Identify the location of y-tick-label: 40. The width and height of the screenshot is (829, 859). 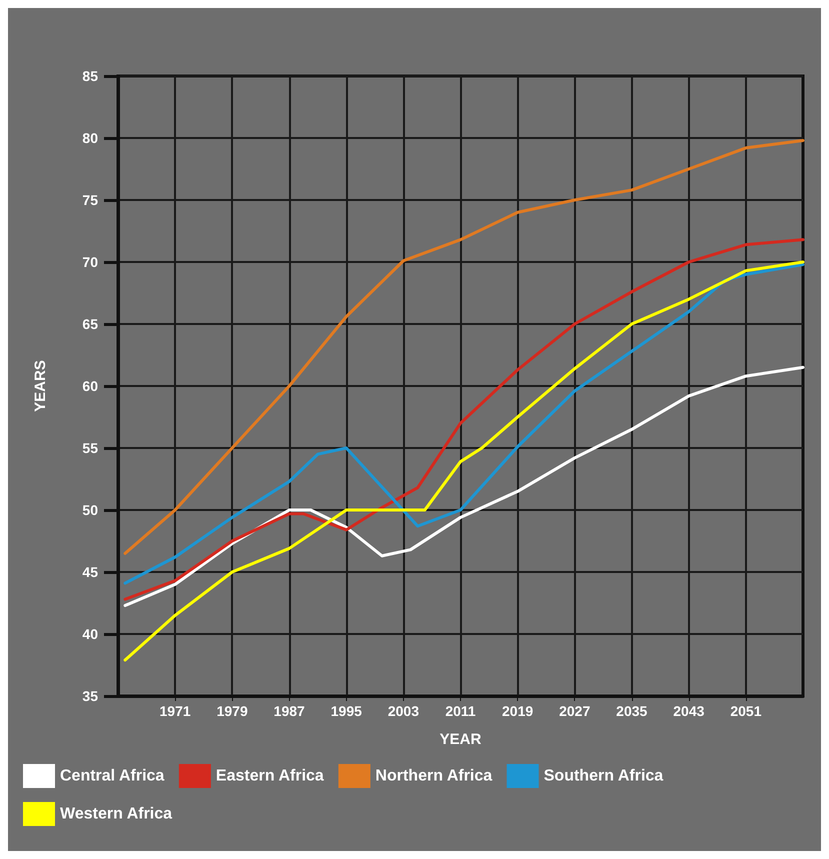
(90, 634).